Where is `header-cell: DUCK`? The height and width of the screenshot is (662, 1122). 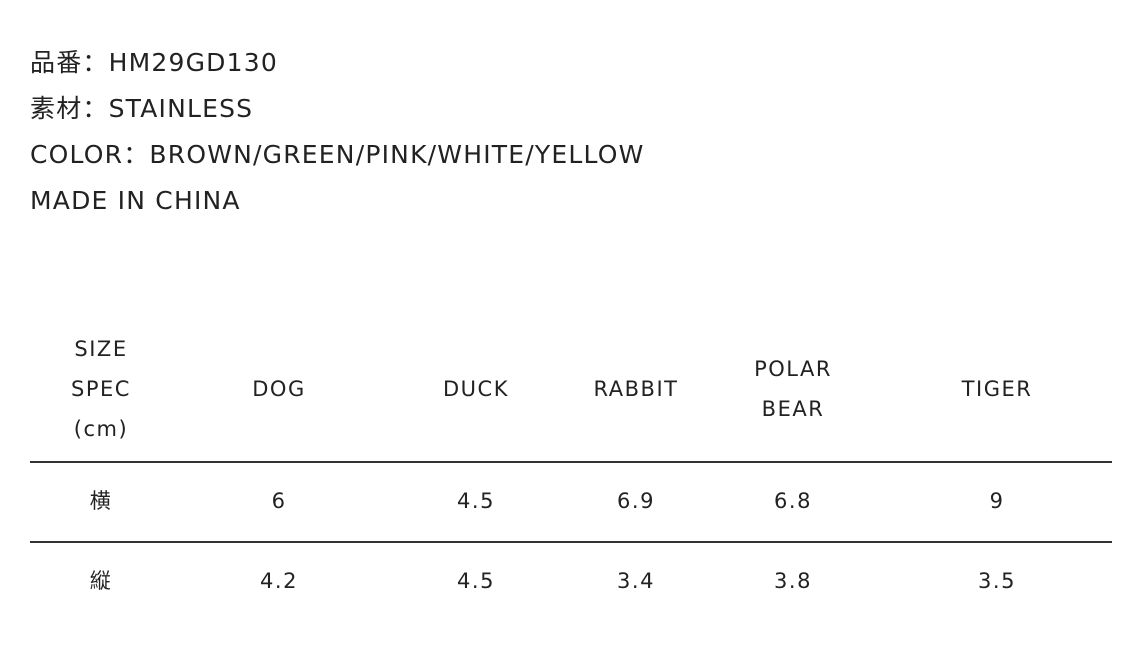 header-cell: DUCK is located at coordinates (476, 389).